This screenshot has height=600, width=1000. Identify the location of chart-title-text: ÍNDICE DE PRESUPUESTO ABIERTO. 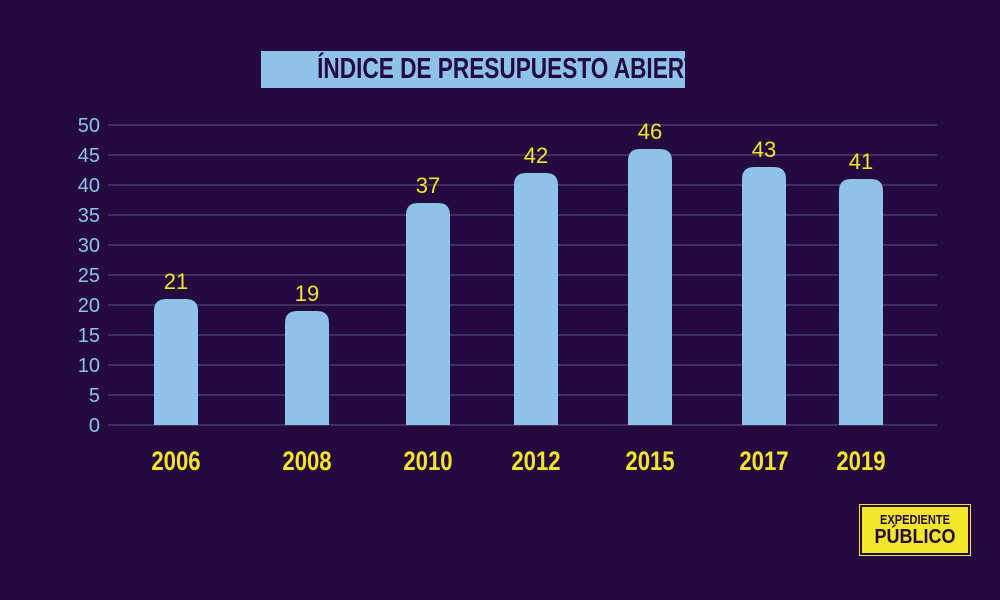
(516, 69).